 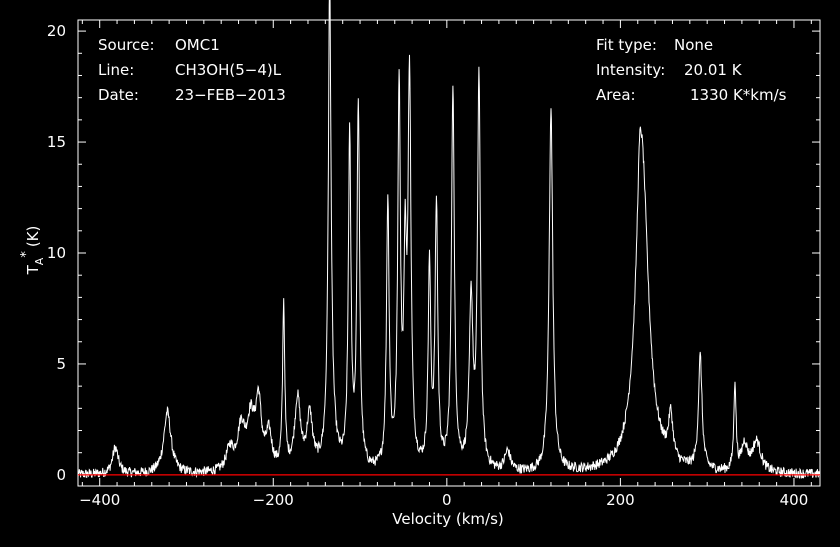 I want to click on info-area-key: Area:, so click(x=616, y=95).